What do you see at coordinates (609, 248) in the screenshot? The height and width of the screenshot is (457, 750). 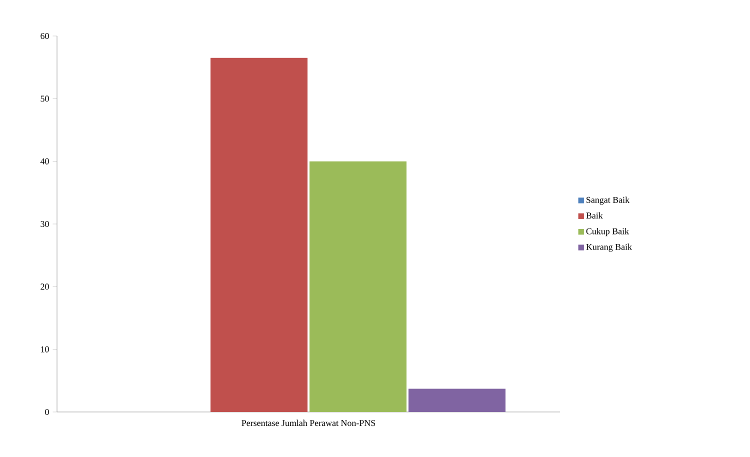 I see `legend-label: Kurang Baik` at bounding box center [609, 248].